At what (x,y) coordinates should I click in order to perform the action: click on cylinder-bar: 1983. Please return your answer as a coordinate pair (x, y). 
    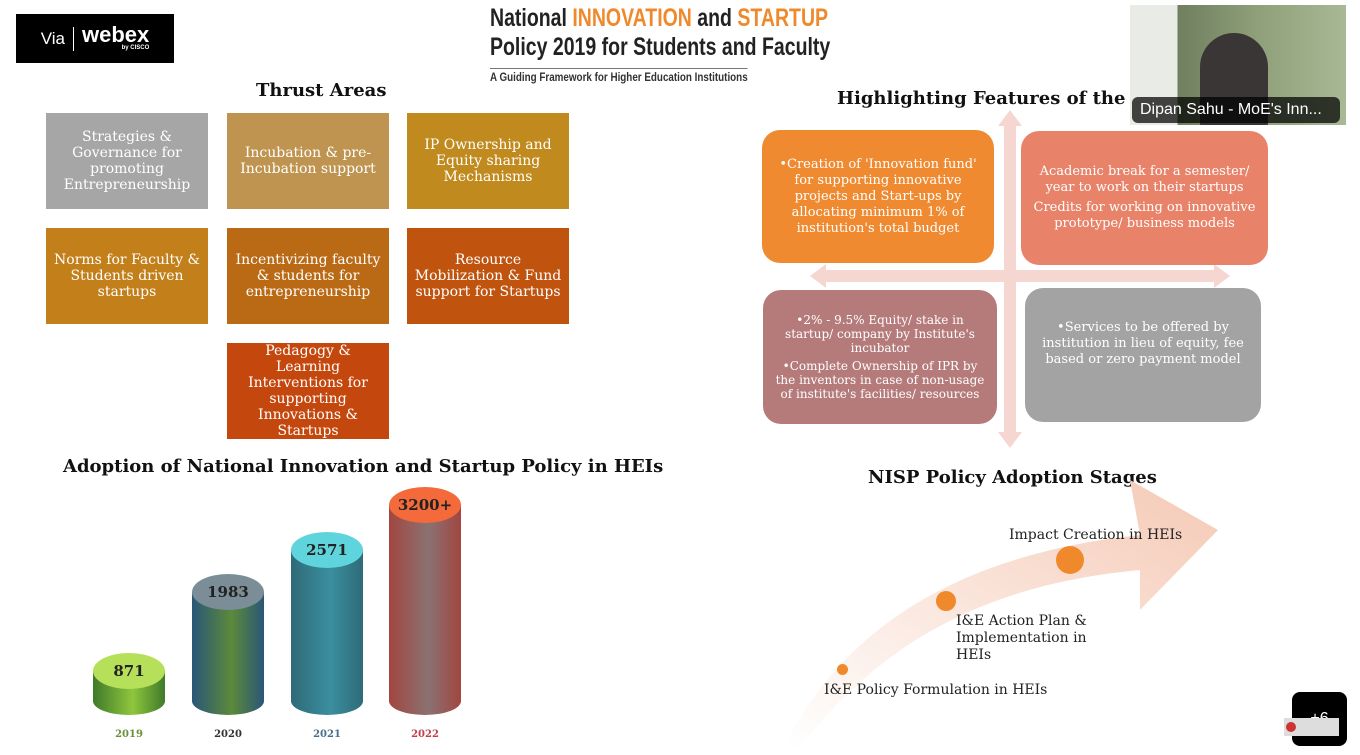
    Looking at the image, I should click on (228, 644).